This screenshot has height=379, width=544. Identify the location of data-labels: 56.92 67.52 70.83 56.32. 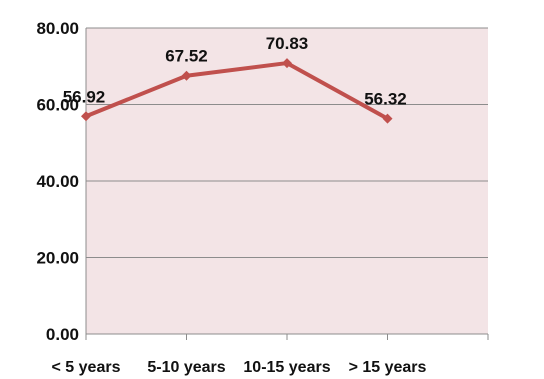
(235, 71).